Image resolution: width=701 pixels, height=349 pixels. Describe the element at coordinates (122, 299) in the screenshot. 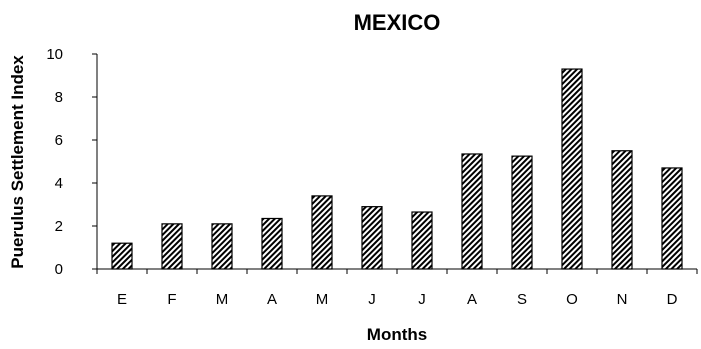

I see `x-tick-label: E` at that location.